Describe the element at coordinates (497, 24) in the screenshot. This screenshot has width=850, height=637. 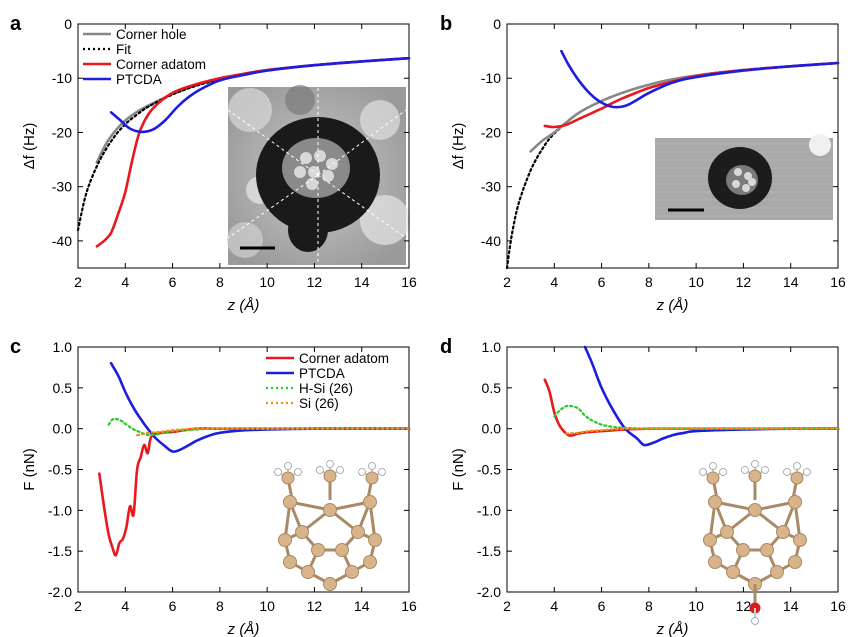
I see `y-tick-label: 0` at that location.